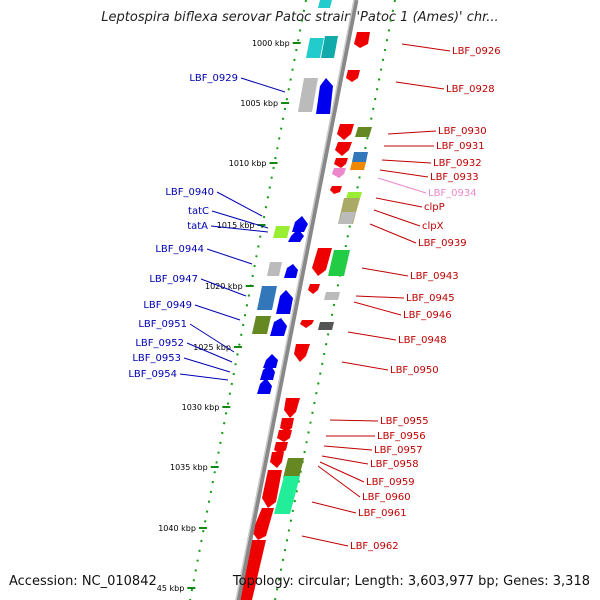  I want to click on gene-label: clpP, so click(434, 207).